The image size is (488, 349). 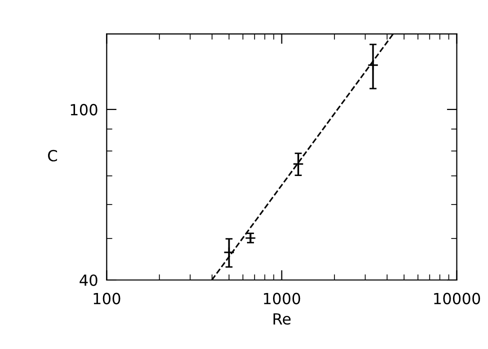 What do you see at coordinates (89, 280) in the screenshot?
I see `y-tick-label: 40` at bounding box center [89, 280].